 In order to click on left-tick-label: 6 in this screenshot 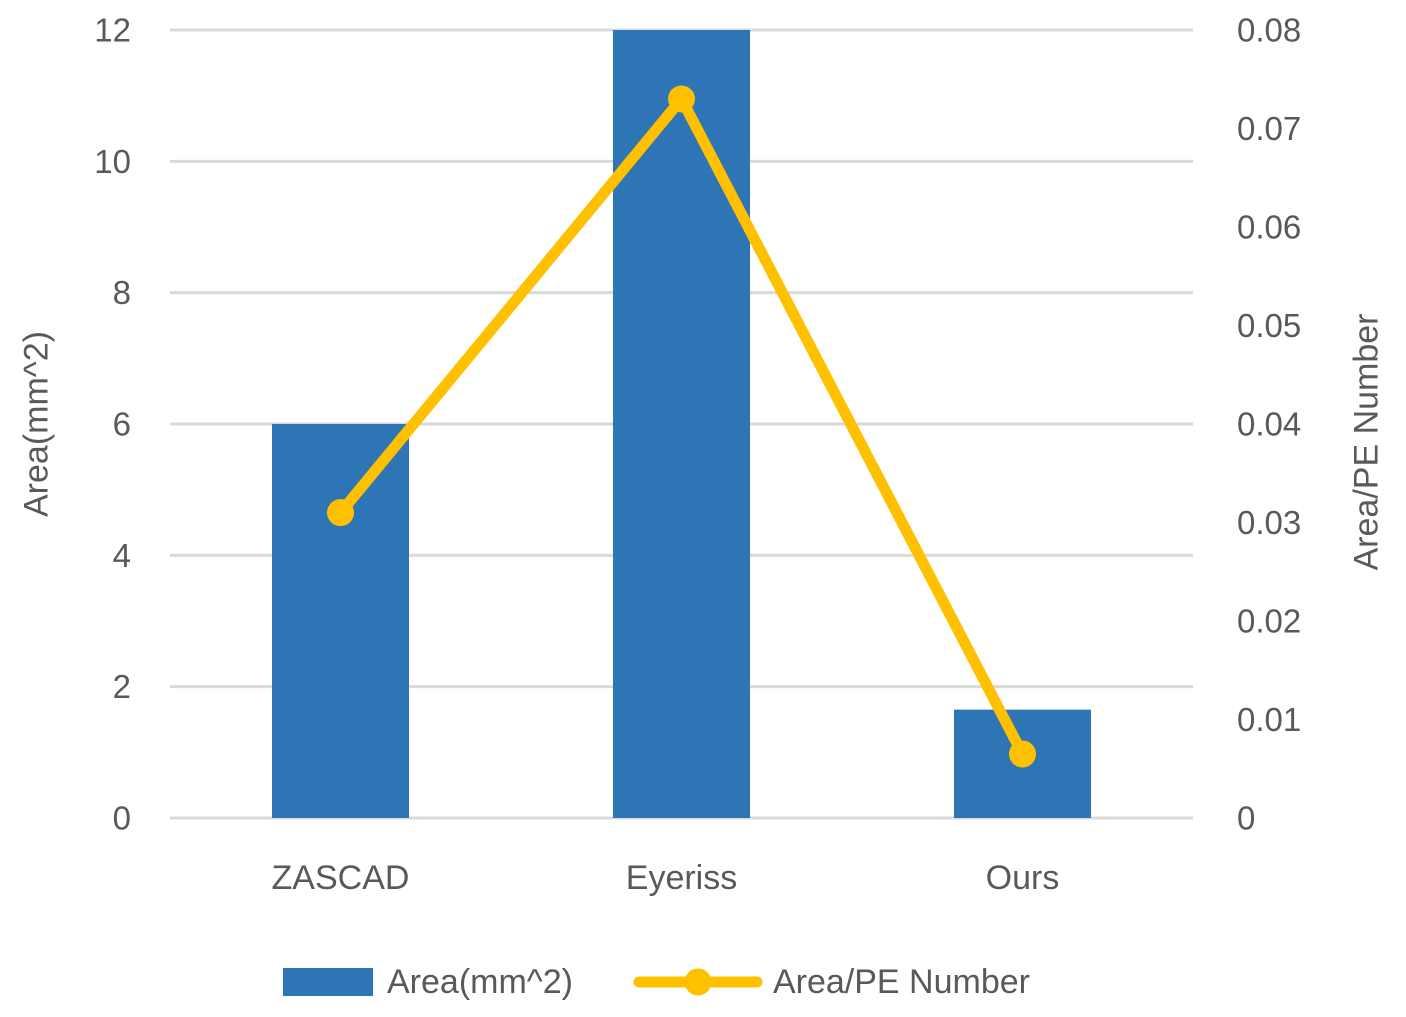, I will do `click(122, 424)`.